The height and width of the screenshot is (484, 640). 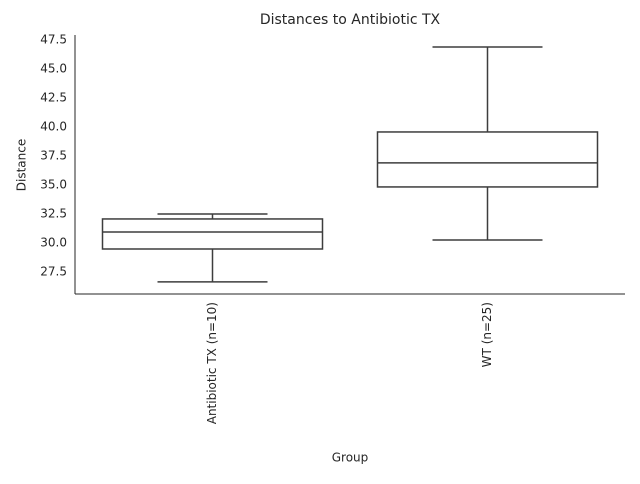 What do you see at coordinates (53, 213) in the screenshot?
I see `y-tick-label: 32.5` at bounding box center [53, 213].